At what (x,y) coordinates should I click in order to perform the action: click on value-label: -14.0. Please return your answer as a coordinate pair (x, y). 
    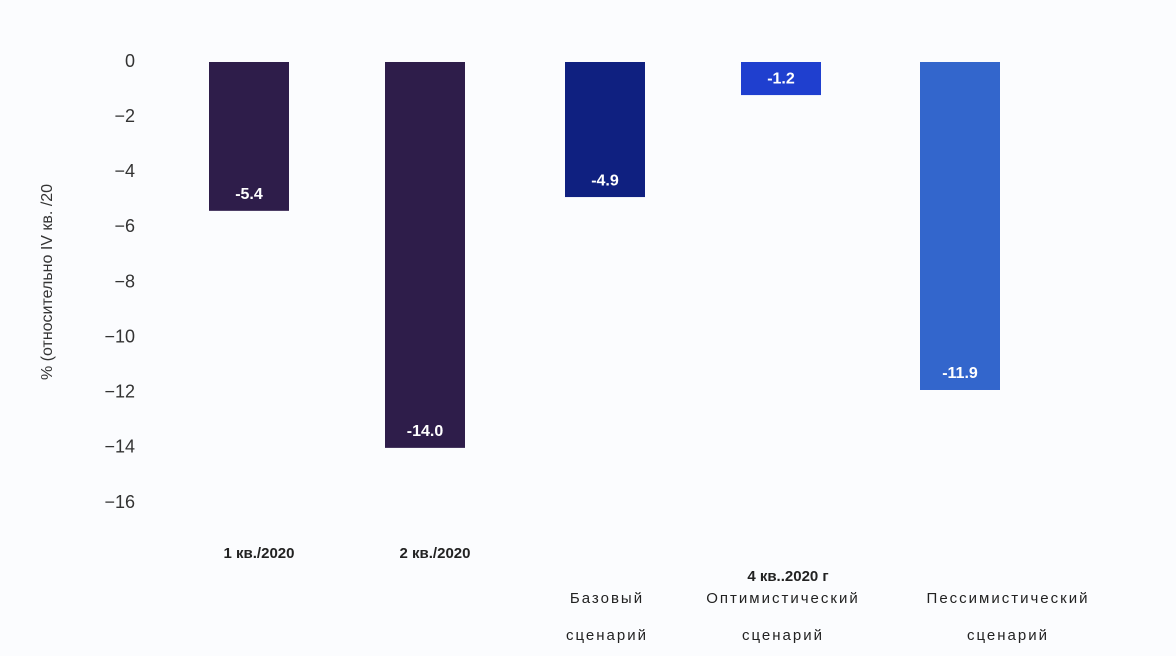
    Looking at the image, I should click on (425, 431).